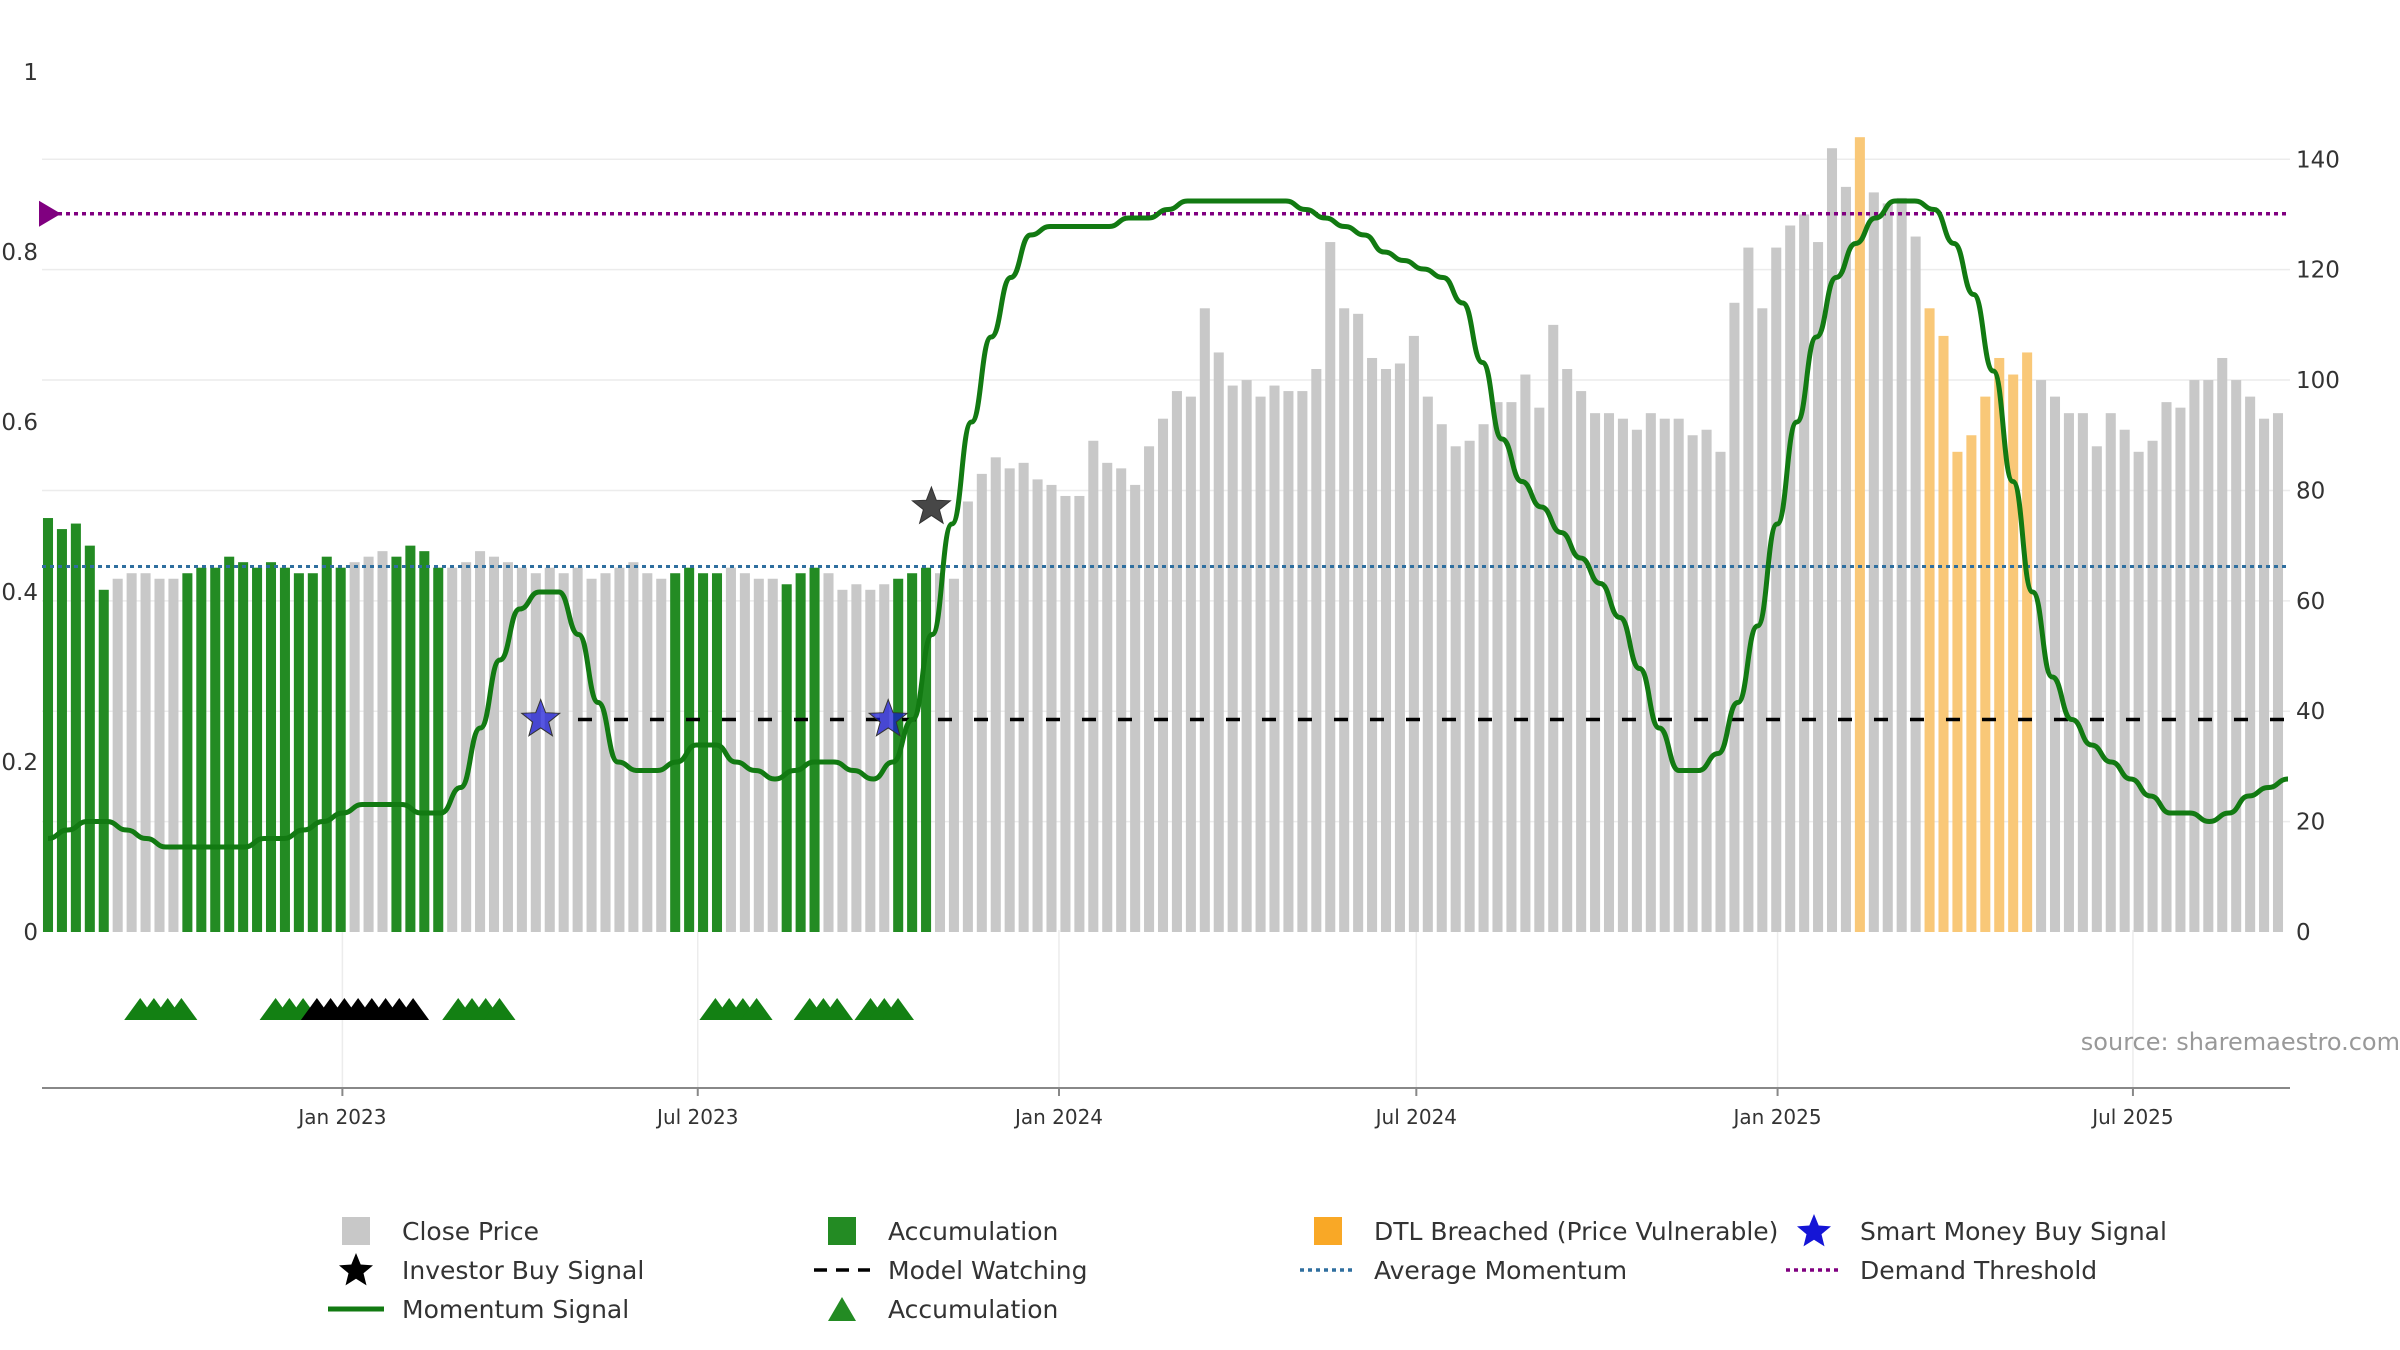  I want to click on left-axis-tick-label: 0.4, so click(19, 593).